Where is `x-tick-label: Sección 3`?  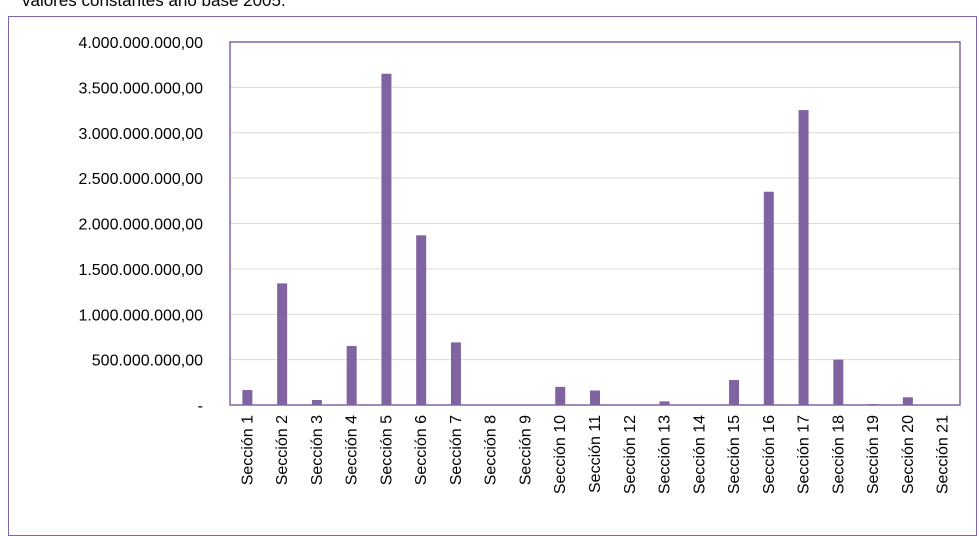 x-tick-label: Sección 3 is located at coordinates (317, 450).